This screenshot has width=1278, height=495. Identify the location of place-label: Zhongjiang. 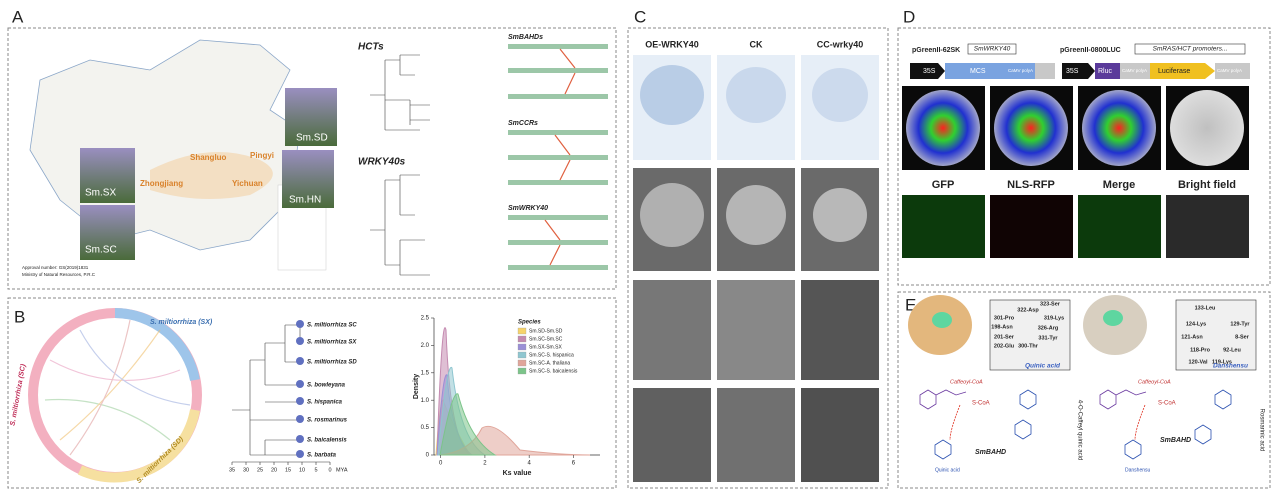
(161, 183).